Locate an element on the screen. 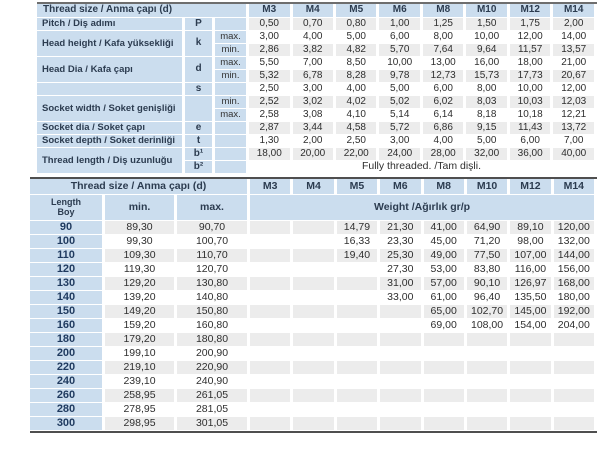 This screenshot has height=450, width=600. column-header-m3: M3 is located at coordinates (271, 11).